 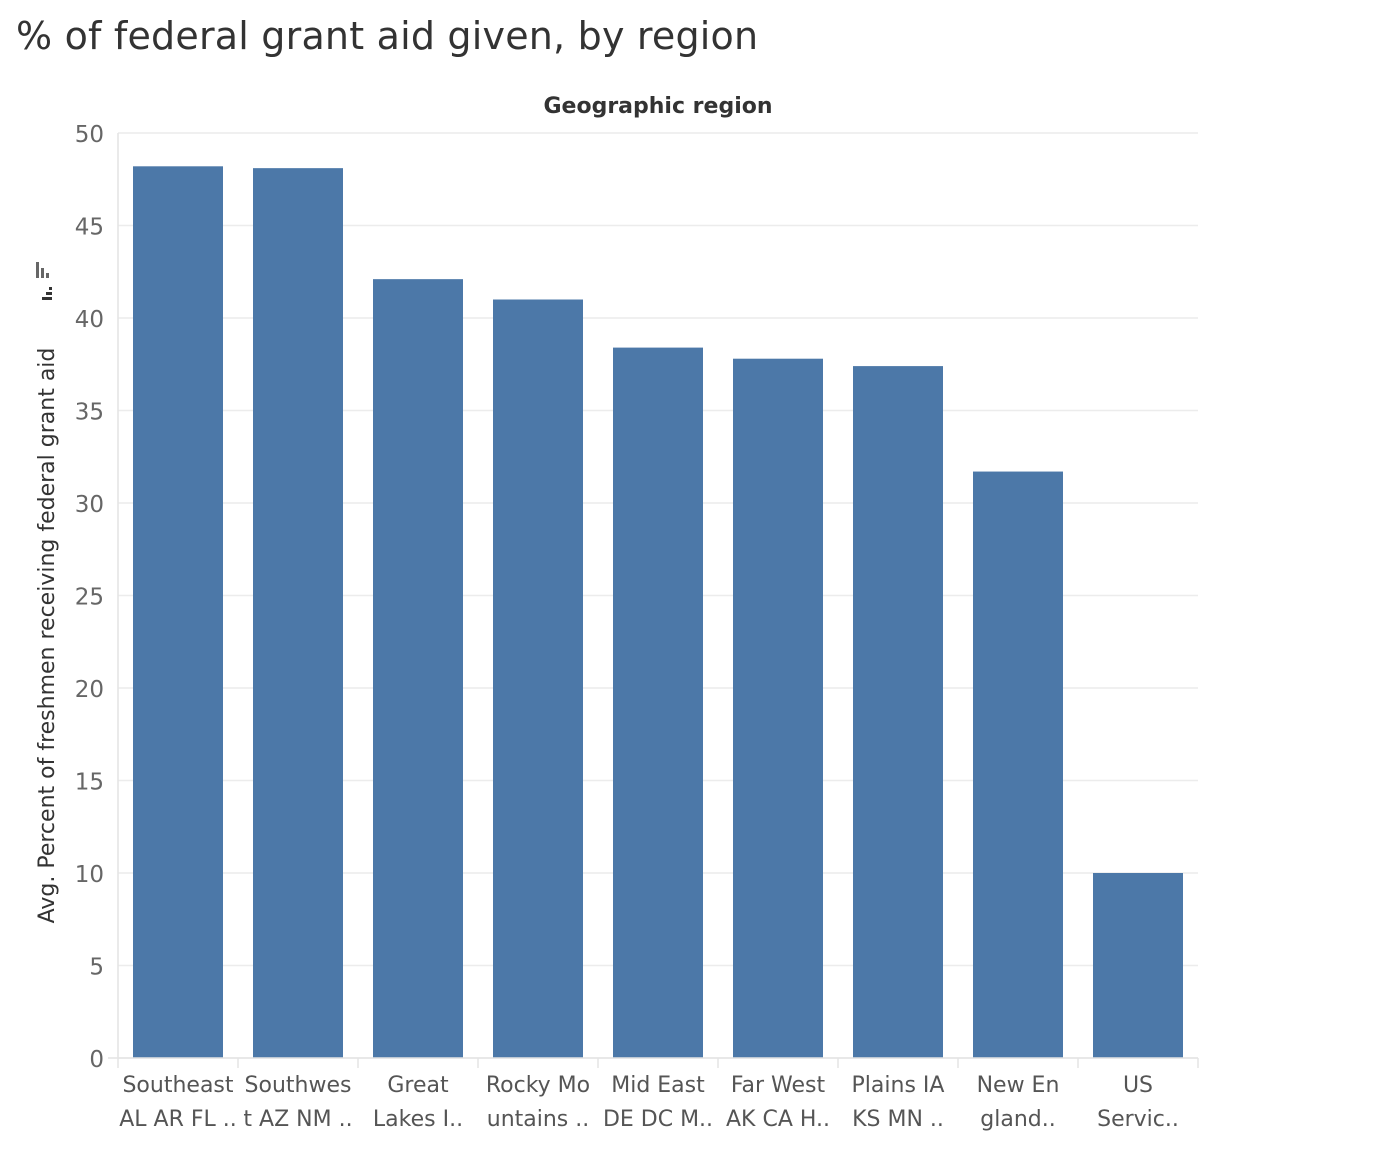 What do you see at coordinates (387, 36) in the screenshot?
I see `chart-title: % of federal grant aid given, by region` at bounding box center [387, 36].